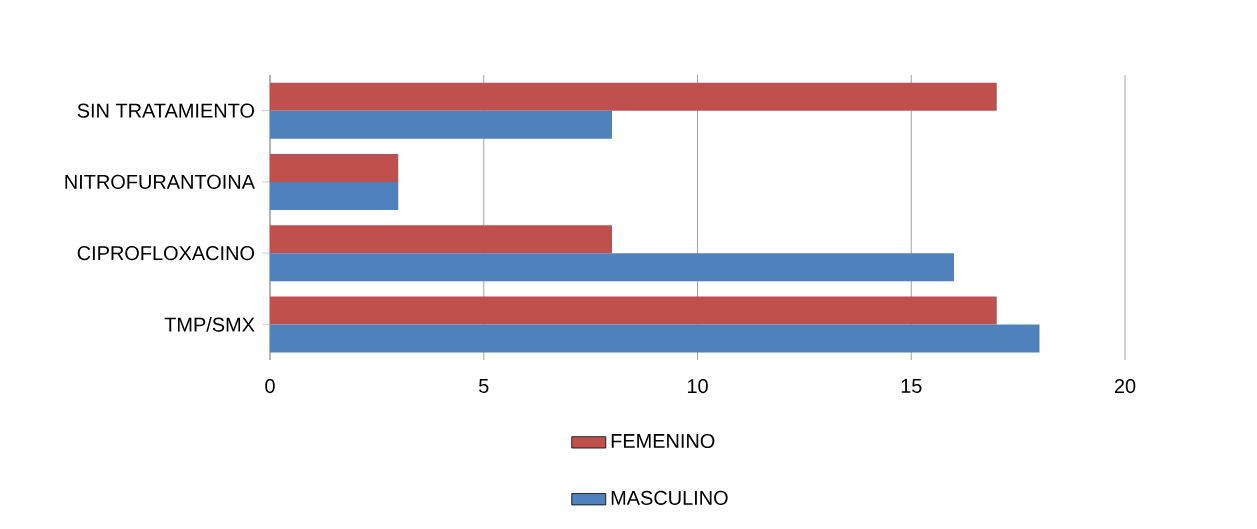  What do you see at coordinates (484, 386) in the screenshot?
I see `x-tick-label: 5` at bounding box center [484, 386].